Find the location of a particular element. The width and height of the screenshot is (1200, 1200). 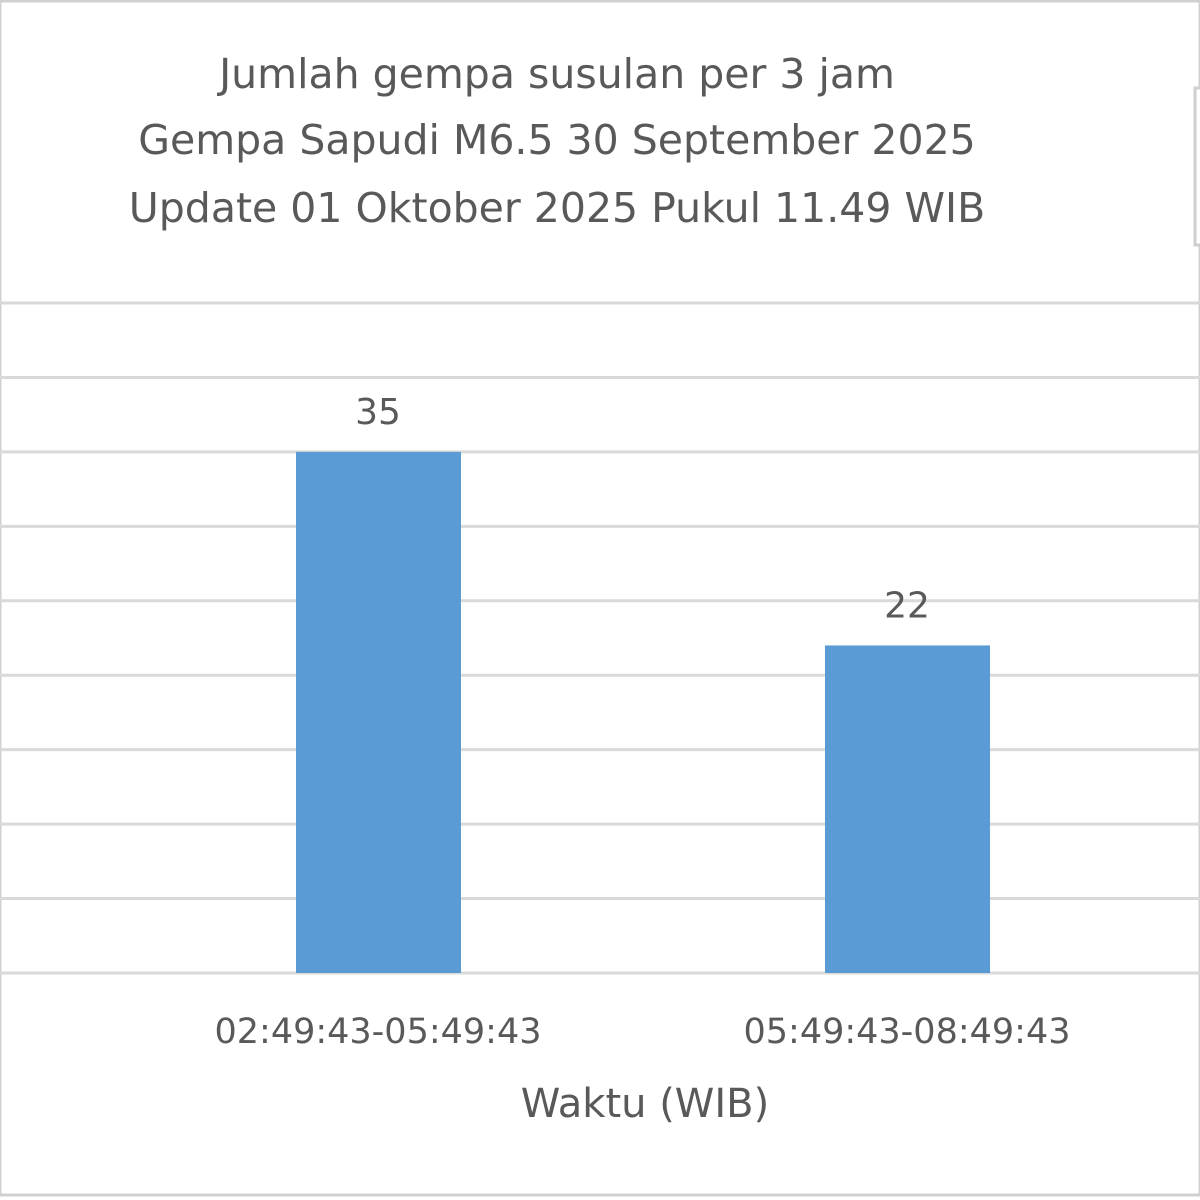

chart-title: Jumlah gempa susulan per 3 jam is located at coordinates (555, 74).